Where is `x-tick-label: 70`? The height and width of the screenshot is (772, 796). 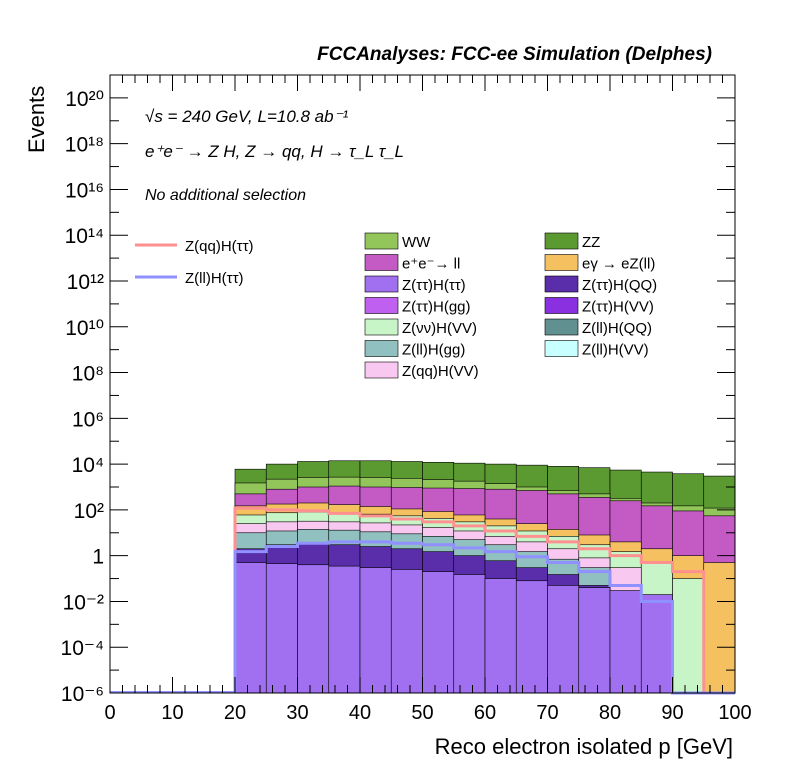
x-tick-label: 70 is located at coordinates (547, 713).